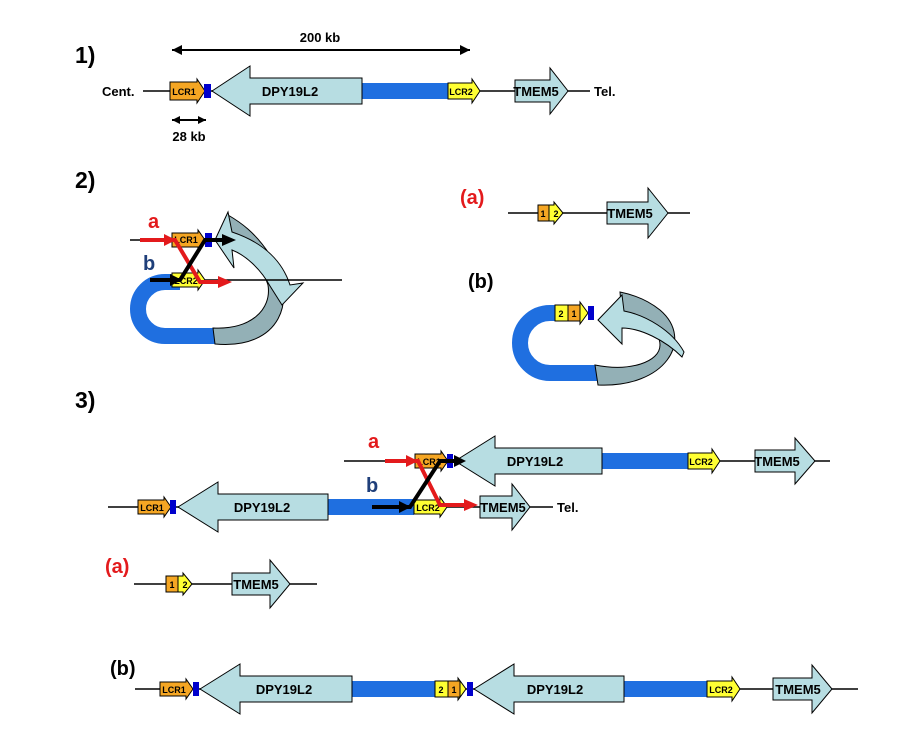 This screenshot has height=741, width=905. I want to click on p3-product-b-tmem5-label: TMEM5, so click(798, 689).